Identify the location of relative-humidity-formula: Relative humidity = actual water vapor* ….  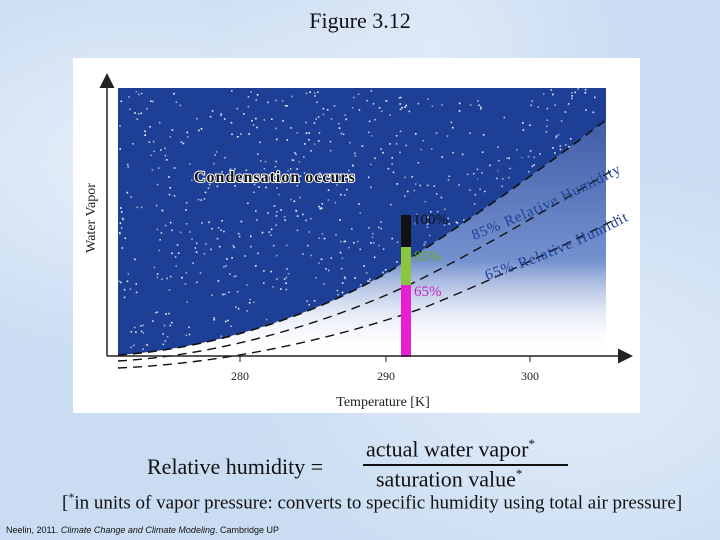
(360, 461).